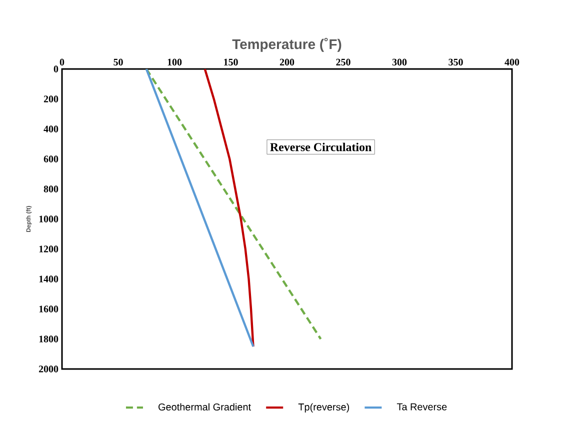 The height and width of the screenshot is (435, 572). What do you see at coordinates (287, 62) in the screenshot?
I see `x-tick-label: 200` at bounding box center [287, 62].